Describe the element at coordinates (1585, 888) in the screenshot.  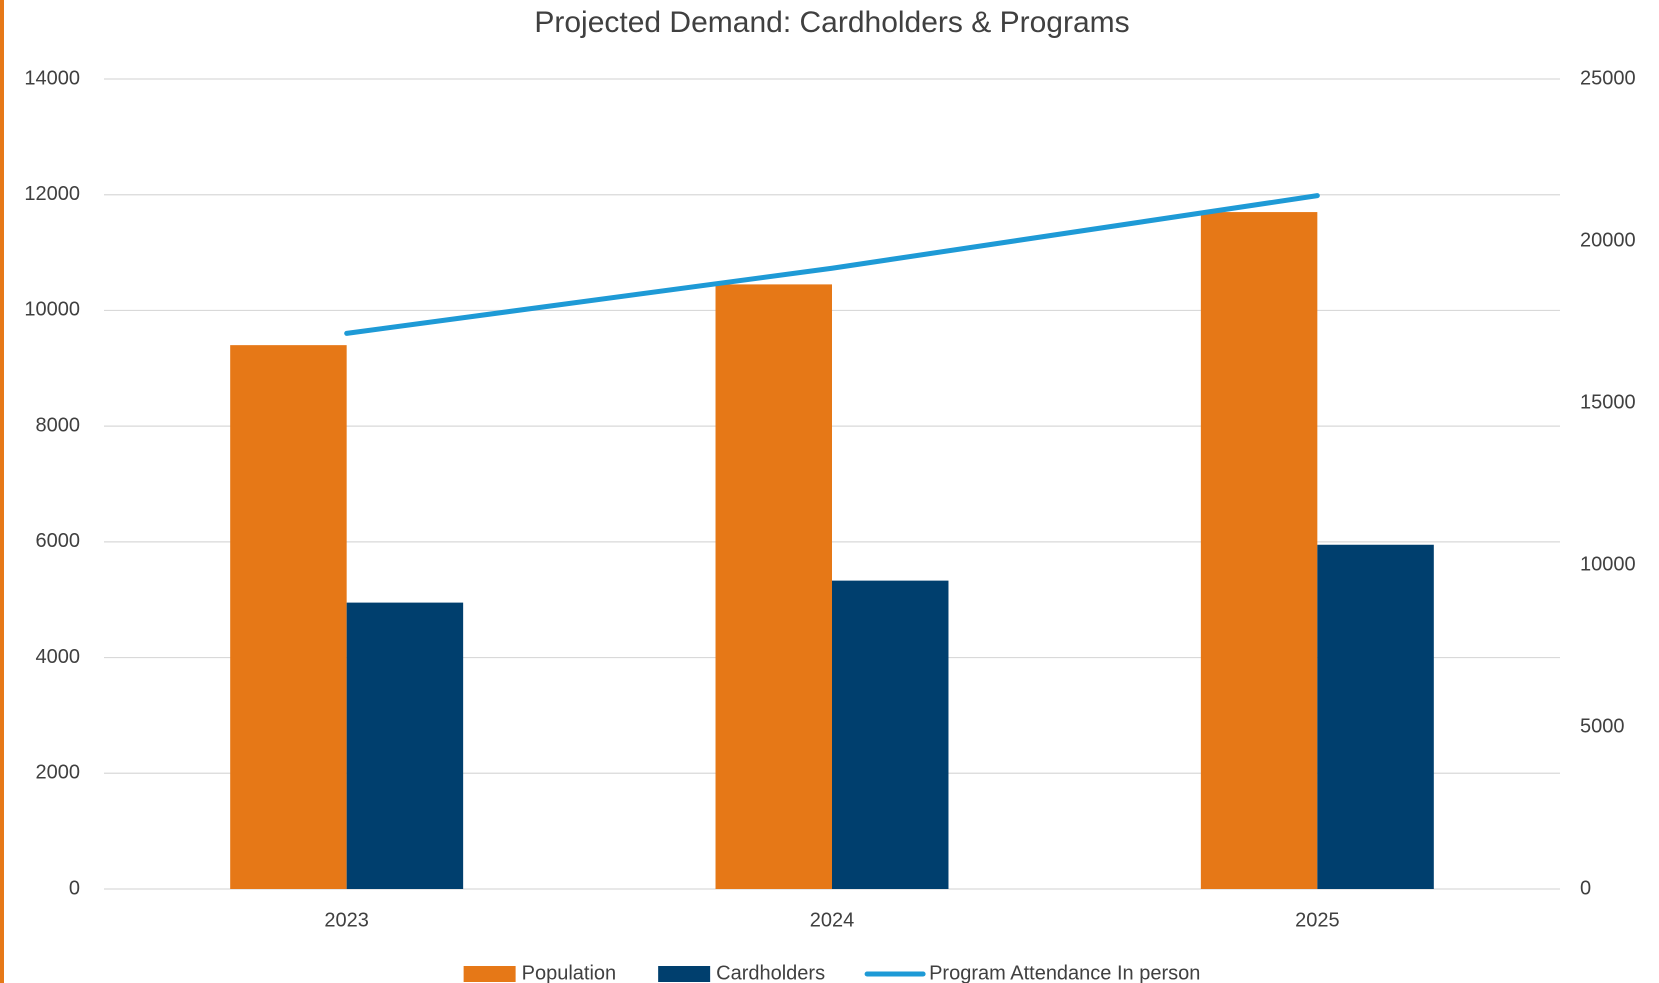
I see `y2-tick-label: 0` at that location.